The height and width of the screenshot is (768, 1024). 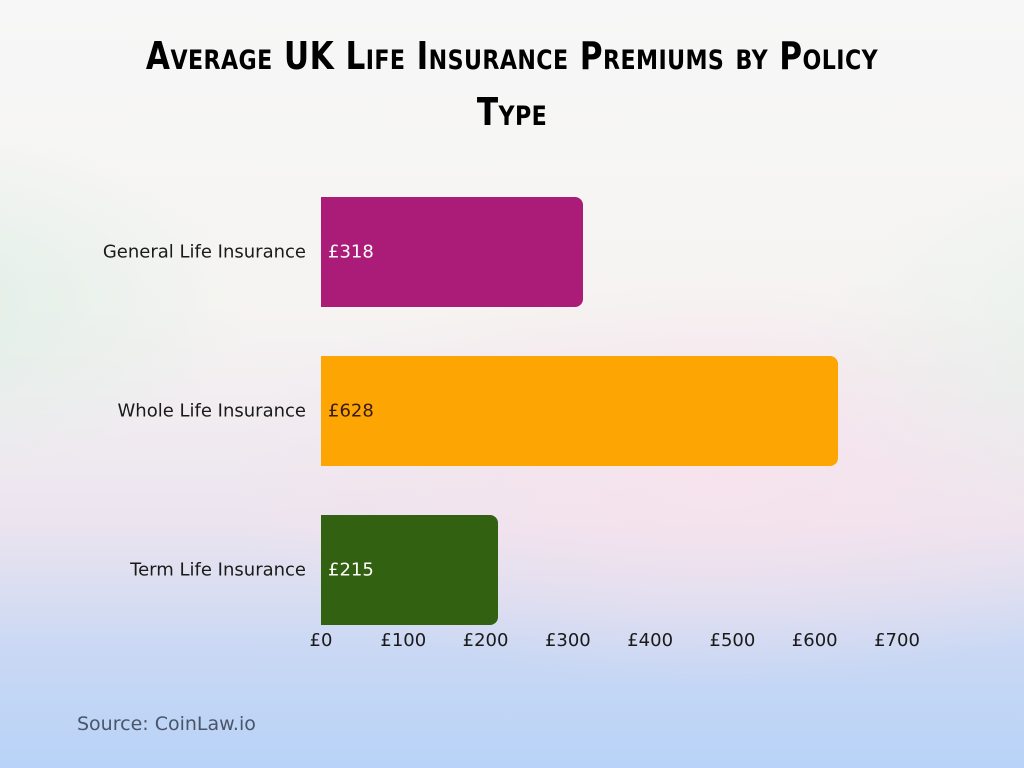 What do you see at coordinates (650, 640) in the screenshot?
I see `x-tick-label: £400` at bounding box center [650, 640].